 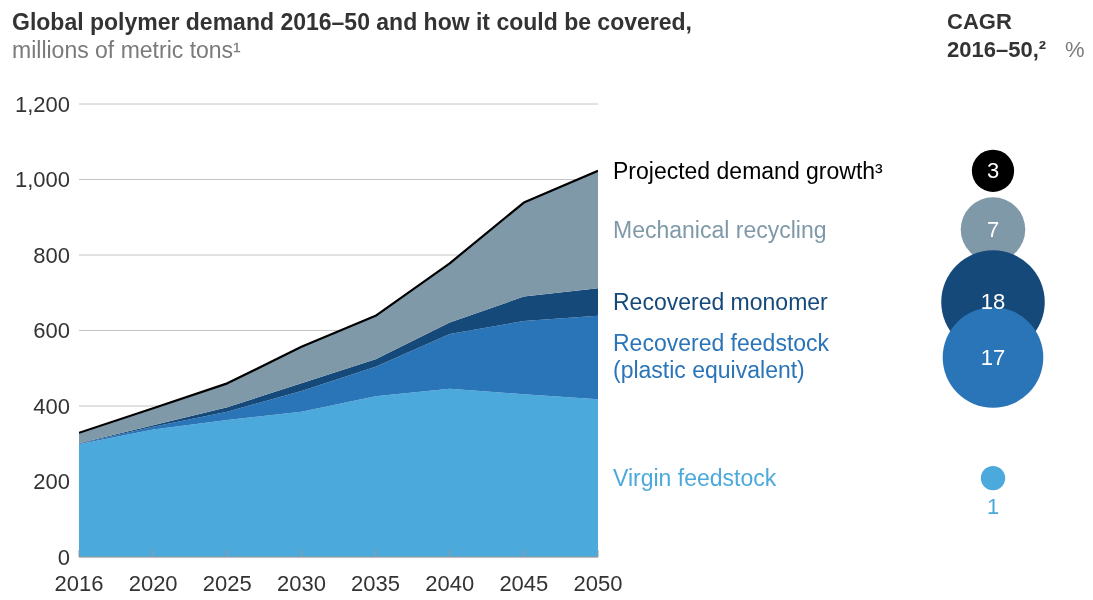 What do you see at coordinates (695, 478) in the screenshot?
I see `series-label: Virgin feedstock` at bounding box center [695, 478].